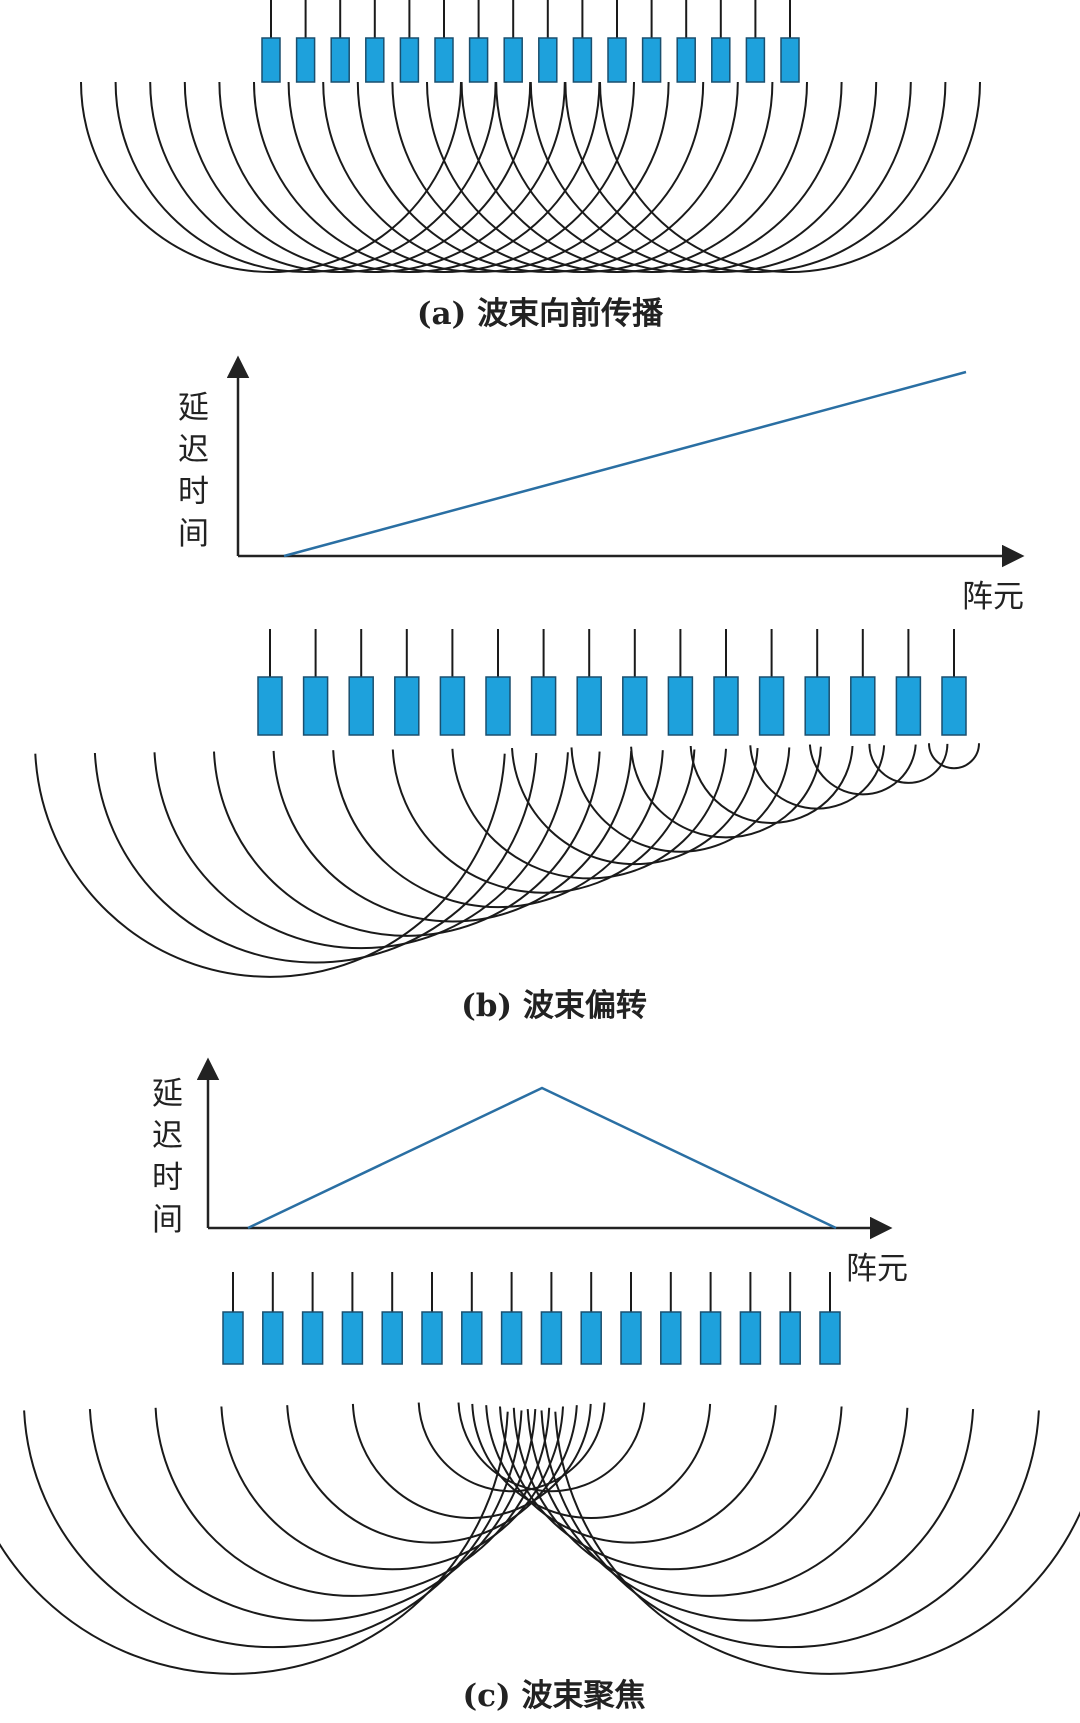  Describe the element at coordinates (554, 1006) in the screenshot. I see `caption-b: (b) 波束偏转` at that location.